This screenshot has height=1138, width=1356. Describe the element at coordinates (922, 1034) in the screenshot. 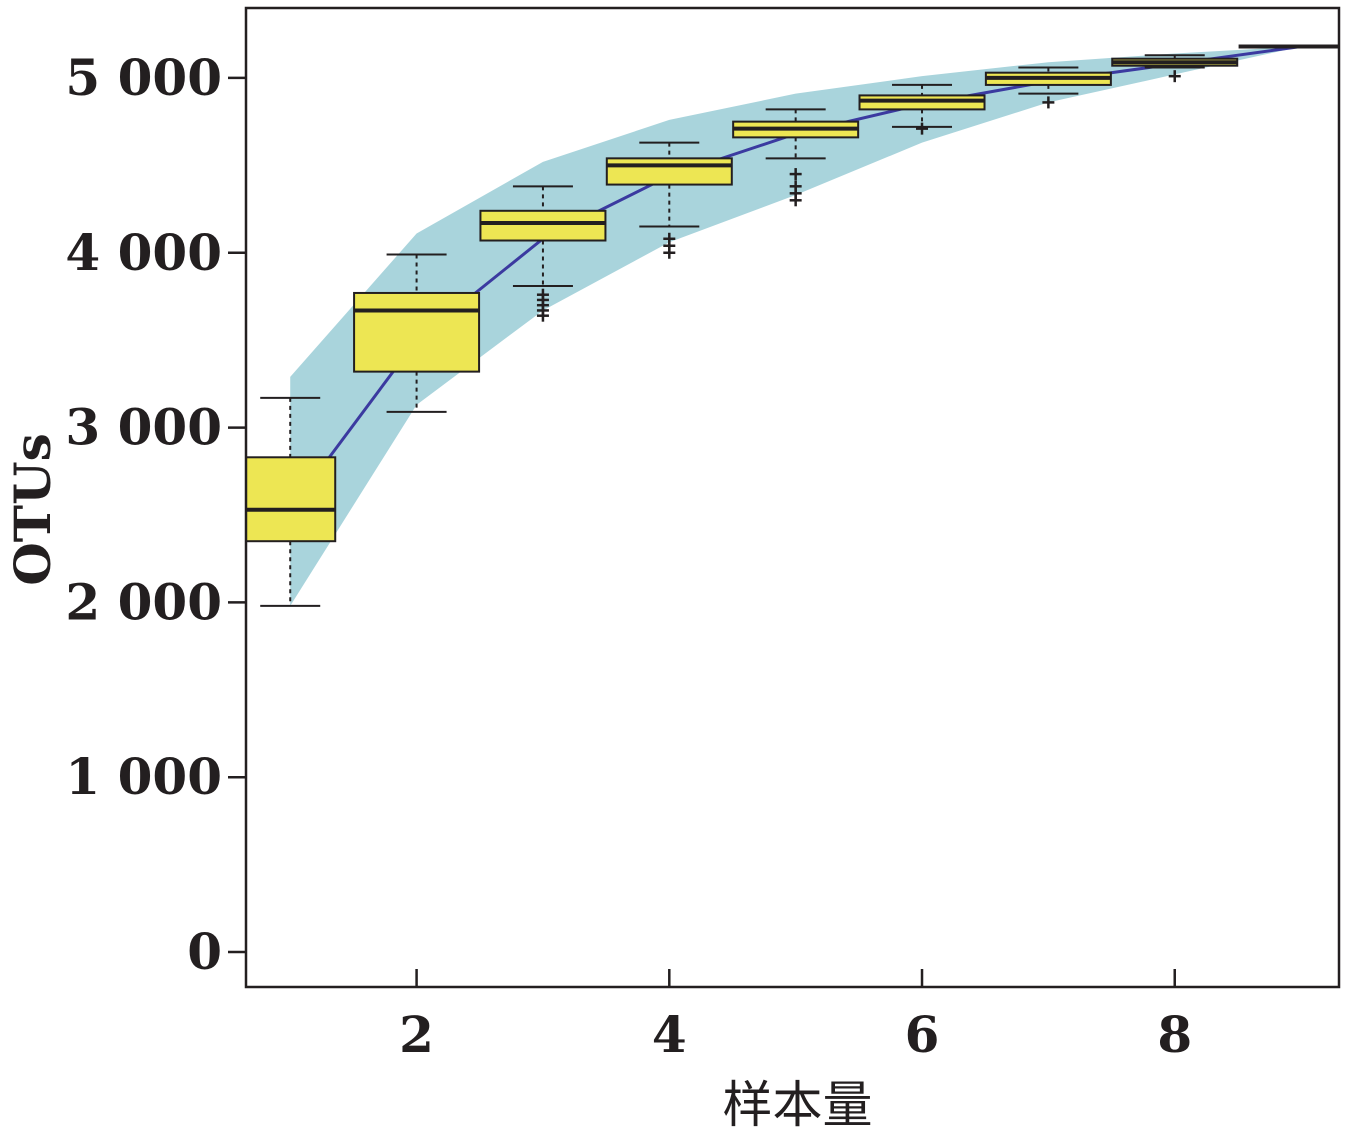

I see `x-tick-label: 6` at that location.